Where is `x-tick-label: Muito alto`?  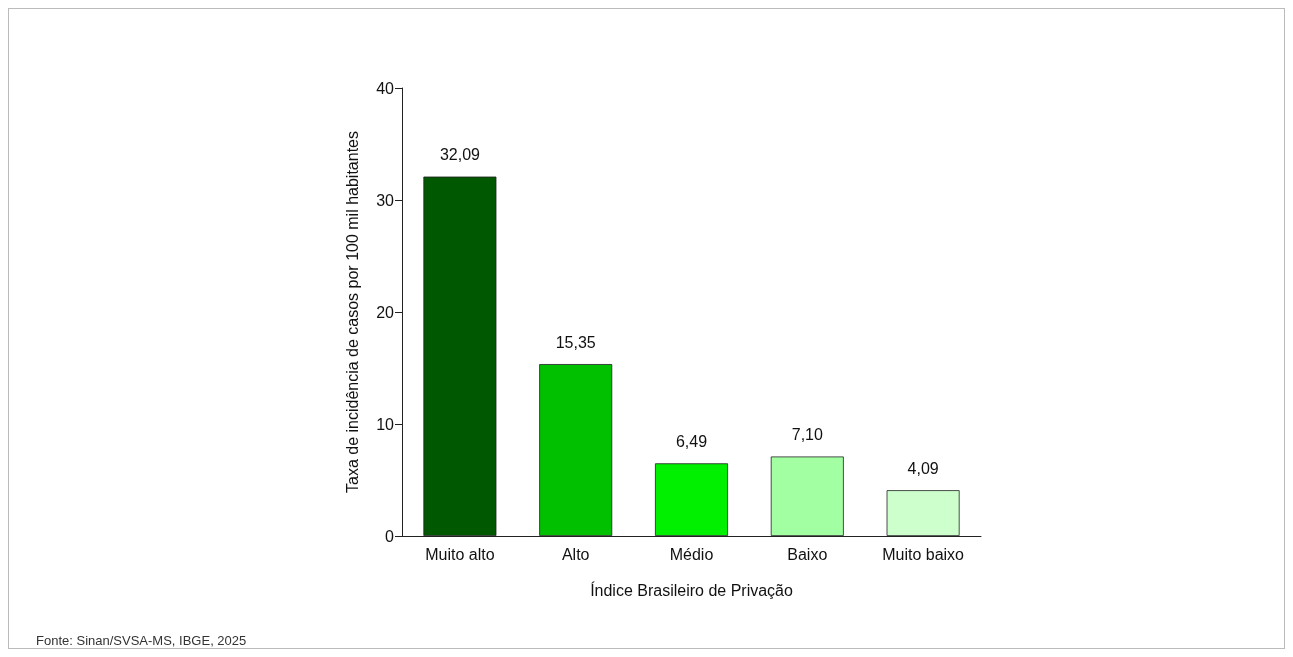 x-tick-label: Muito alto is located at coordinates (460, 554).